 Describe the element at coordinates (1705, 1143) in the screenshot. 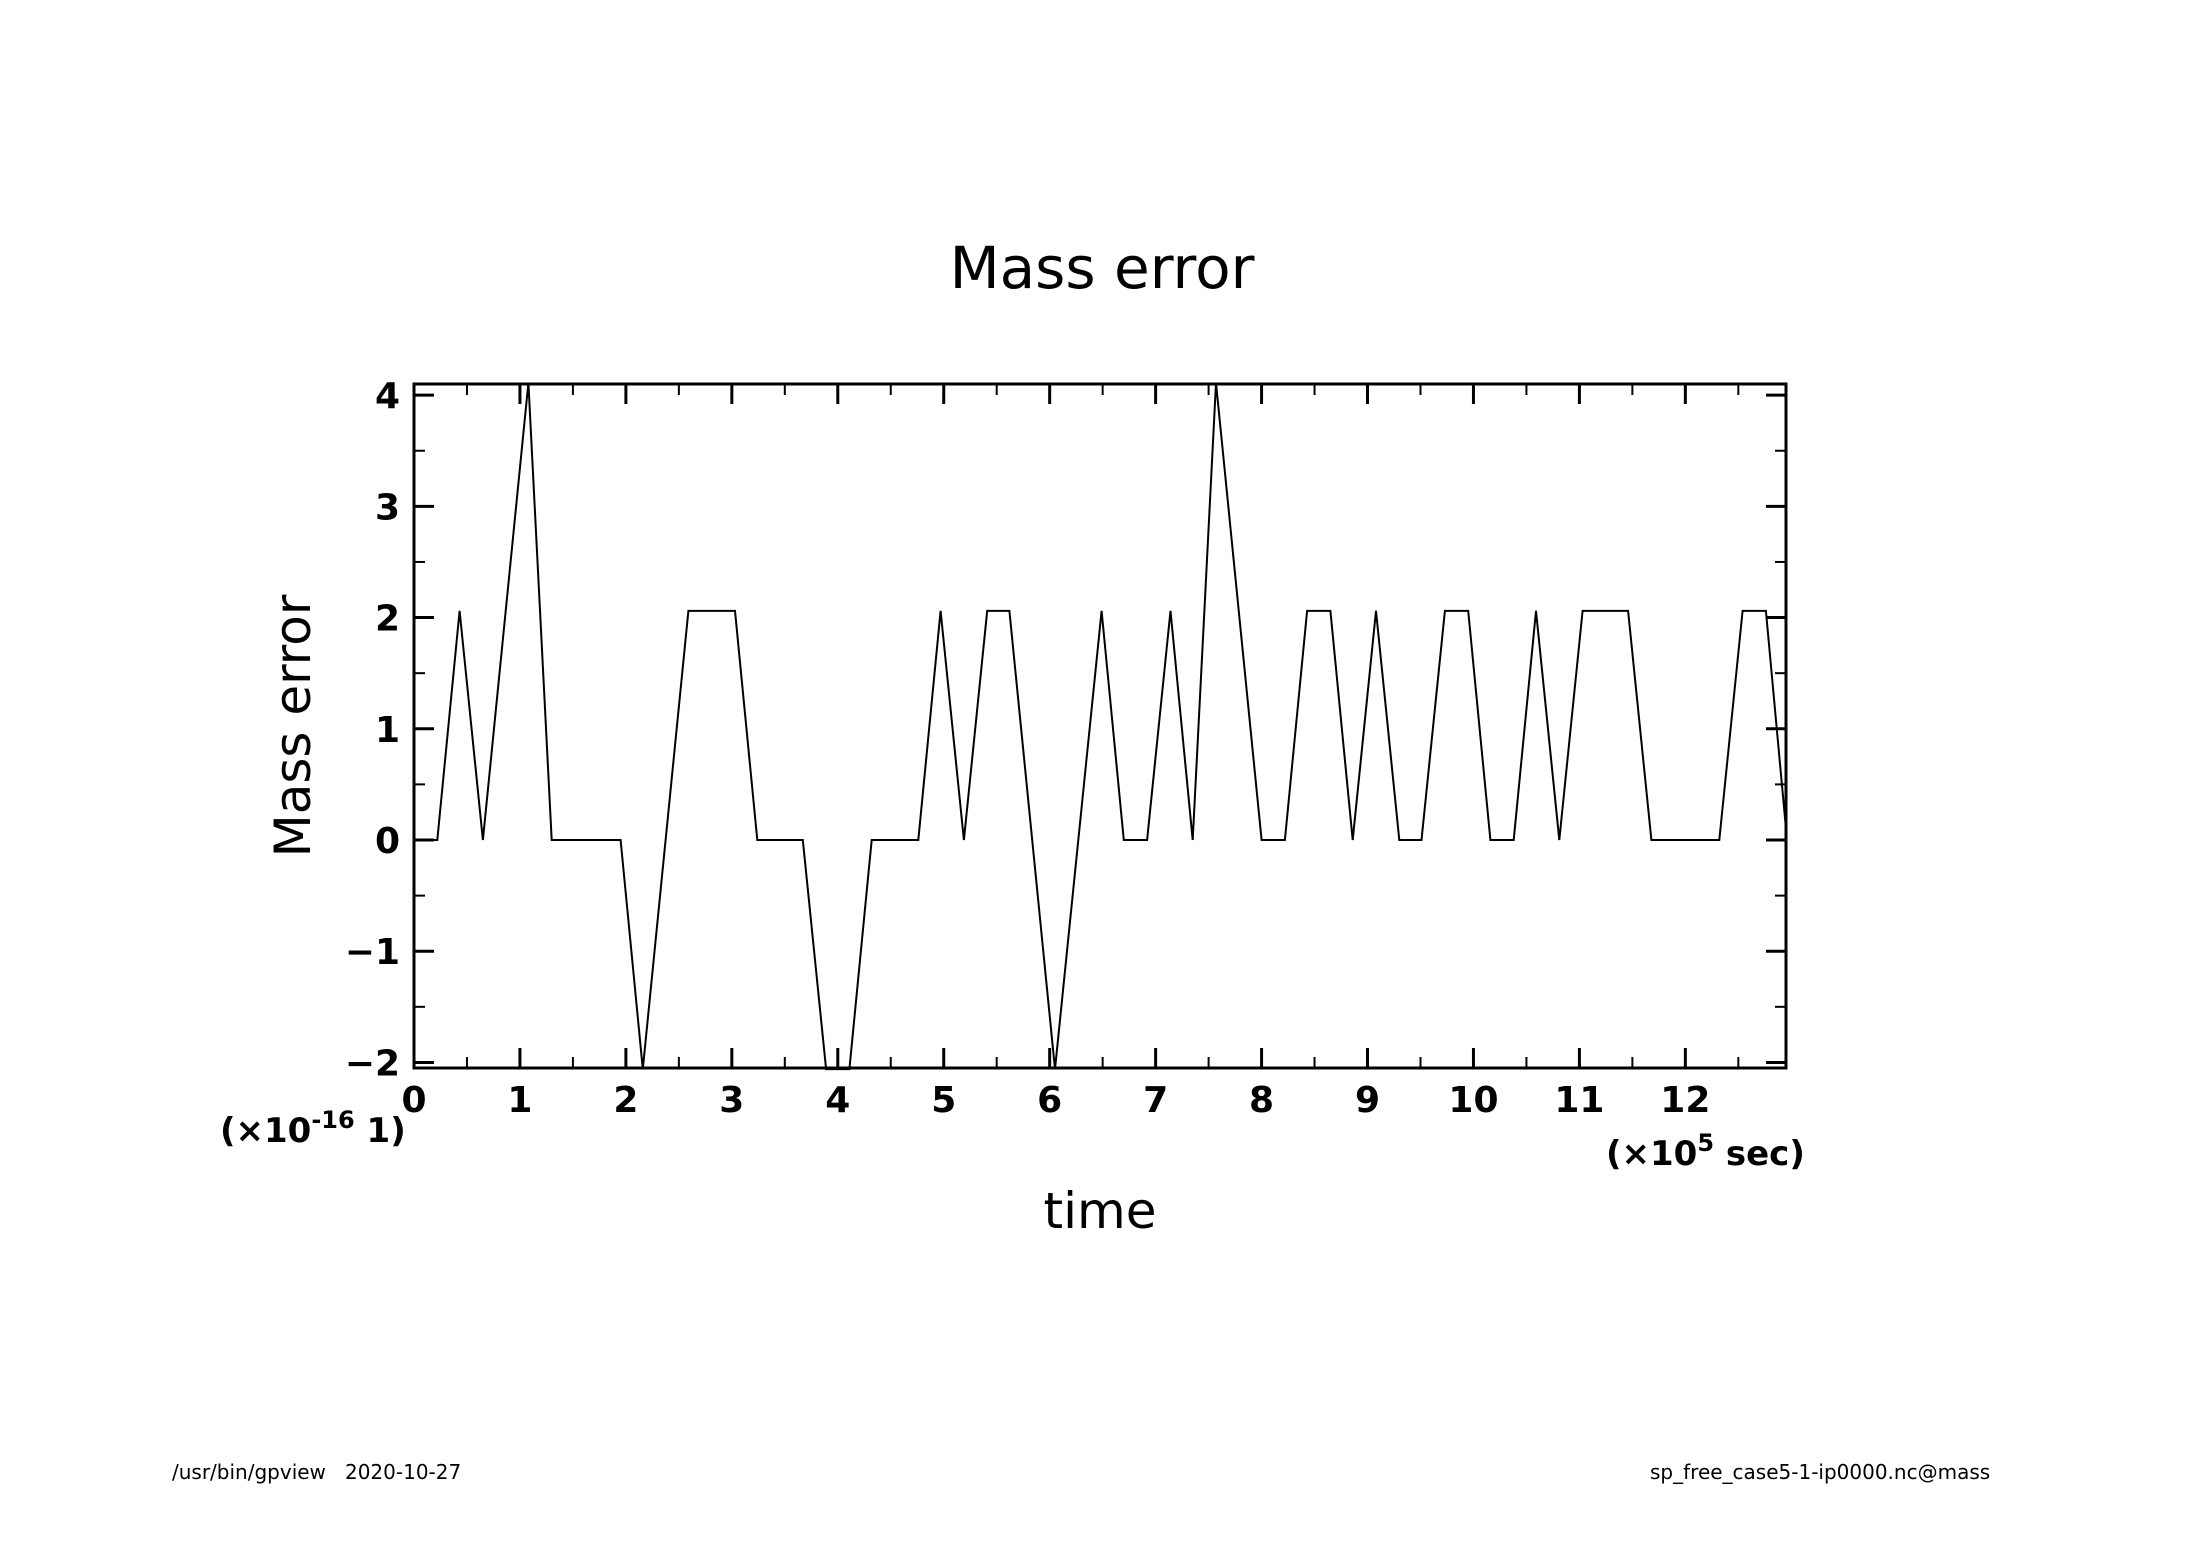

I see `x-scale-exponent: 5` at that location.